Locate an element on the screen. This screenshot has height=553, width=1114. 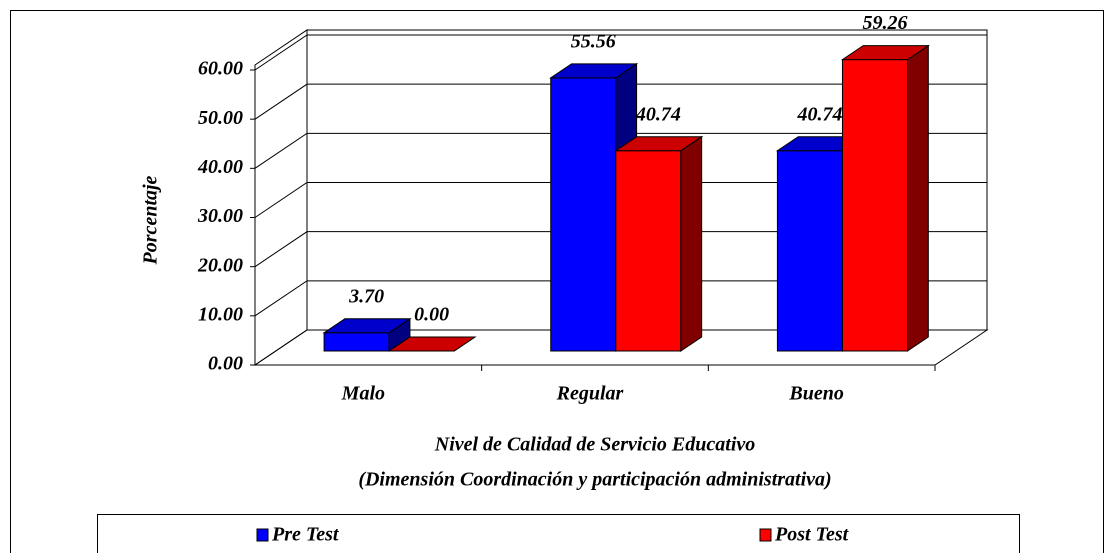
side-wall is located at coordinates (281, 197).